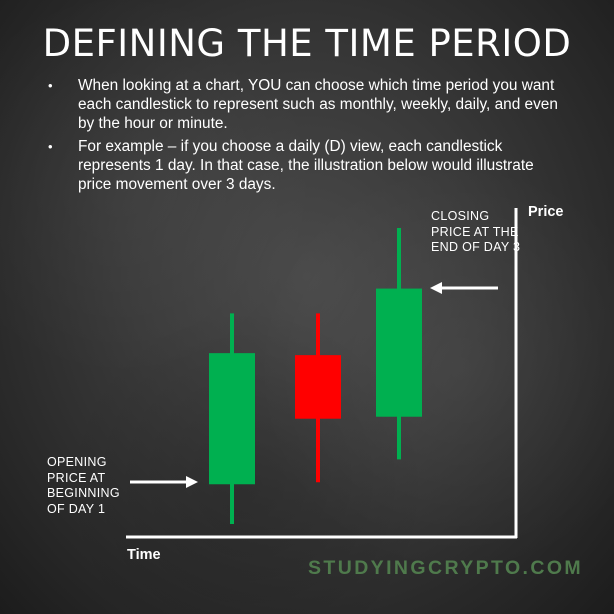 This screenshot has width=614, height=614. Describe the element at coordinates (546, 212) in the screenshot. I see `y-axis-label: Price` at that location.